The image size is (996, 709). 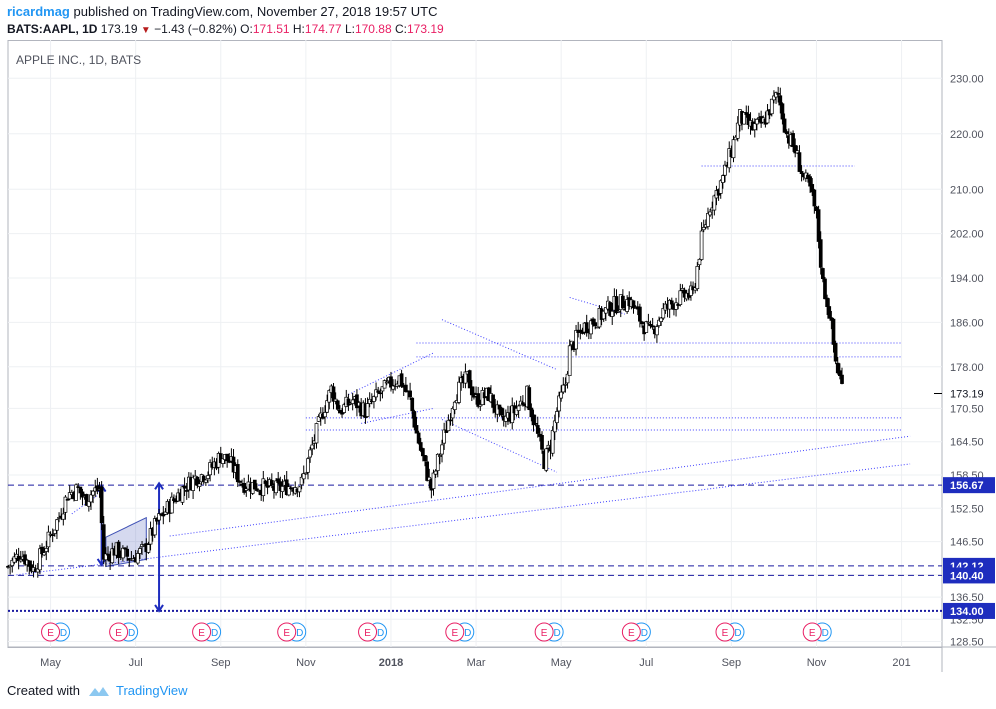 I want to click on y-tick-label: 230.00, so click(x=967, y=79).